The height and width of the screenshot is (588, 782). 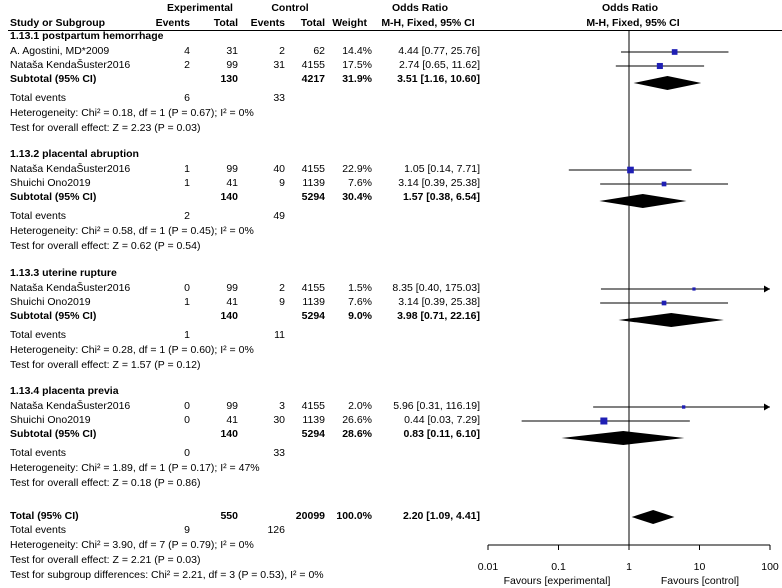 I want to click on study-or-text: 4.44 [0.77, 25.76], so click(x=439, y=51).